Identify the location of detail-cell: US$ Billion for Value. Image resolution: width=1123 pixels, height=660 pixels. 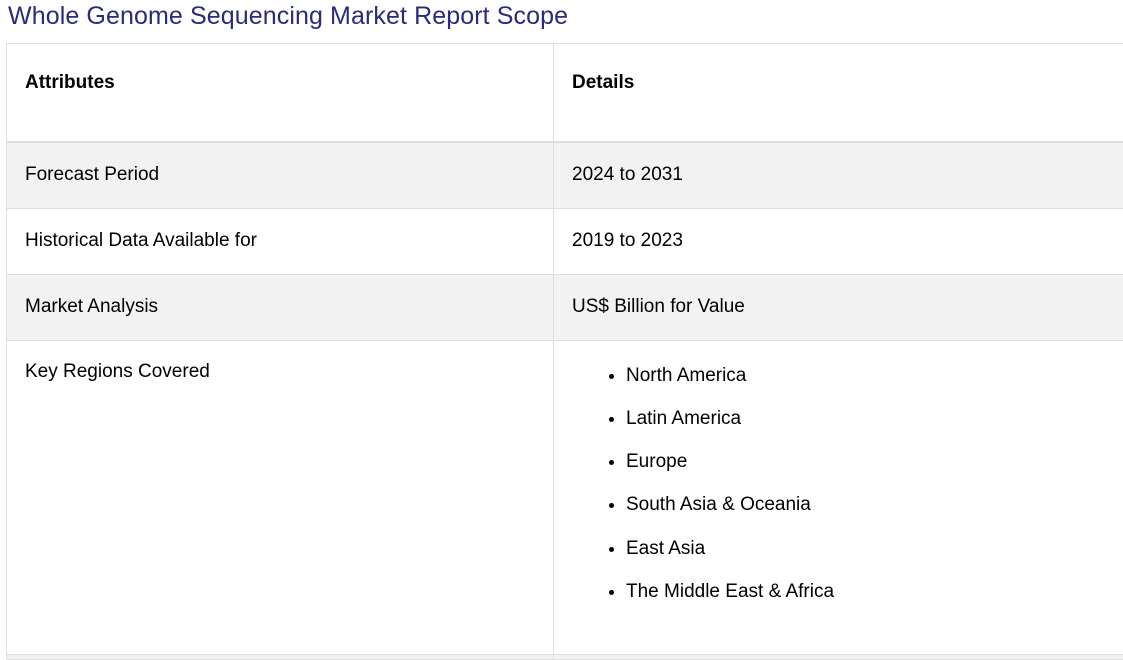
(838, 307).